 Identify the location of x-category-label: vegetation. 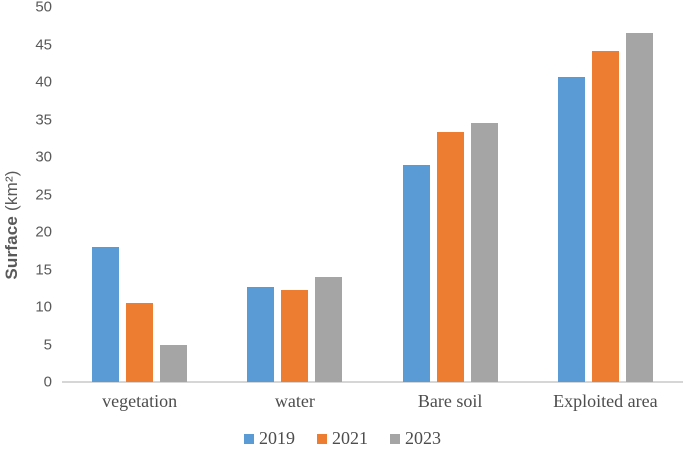
(140, 401).